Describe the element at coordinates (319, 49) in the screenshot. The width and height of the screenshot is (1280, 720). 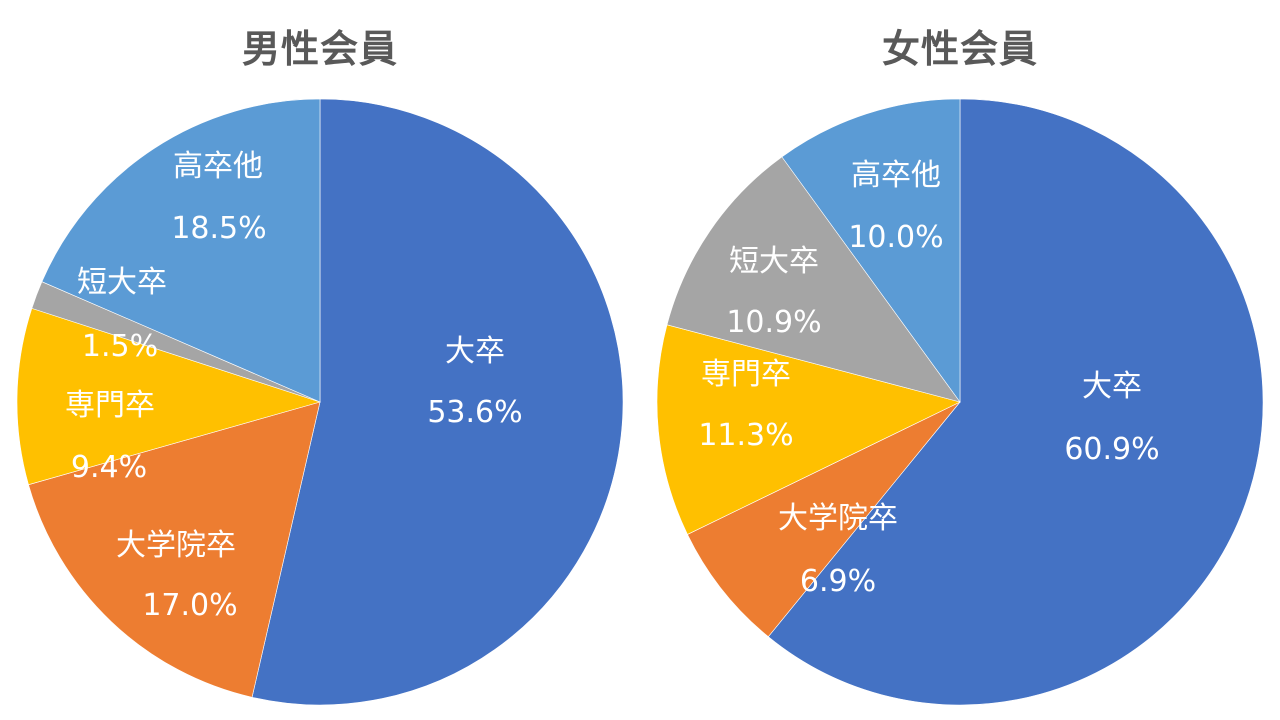
I see `chart-title: 男性会員` at that location.